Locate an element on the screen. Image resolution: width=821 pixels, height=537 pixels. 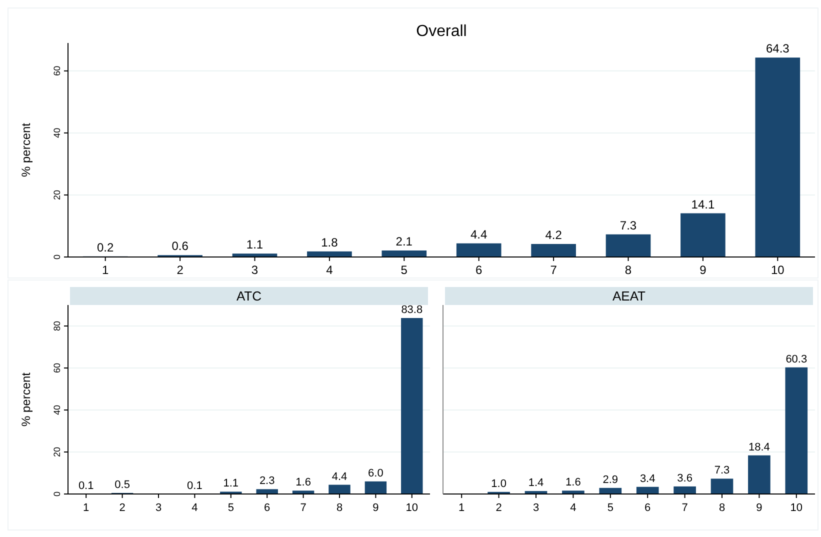
data-label: 3.6 is located at coordinates (684, 478).